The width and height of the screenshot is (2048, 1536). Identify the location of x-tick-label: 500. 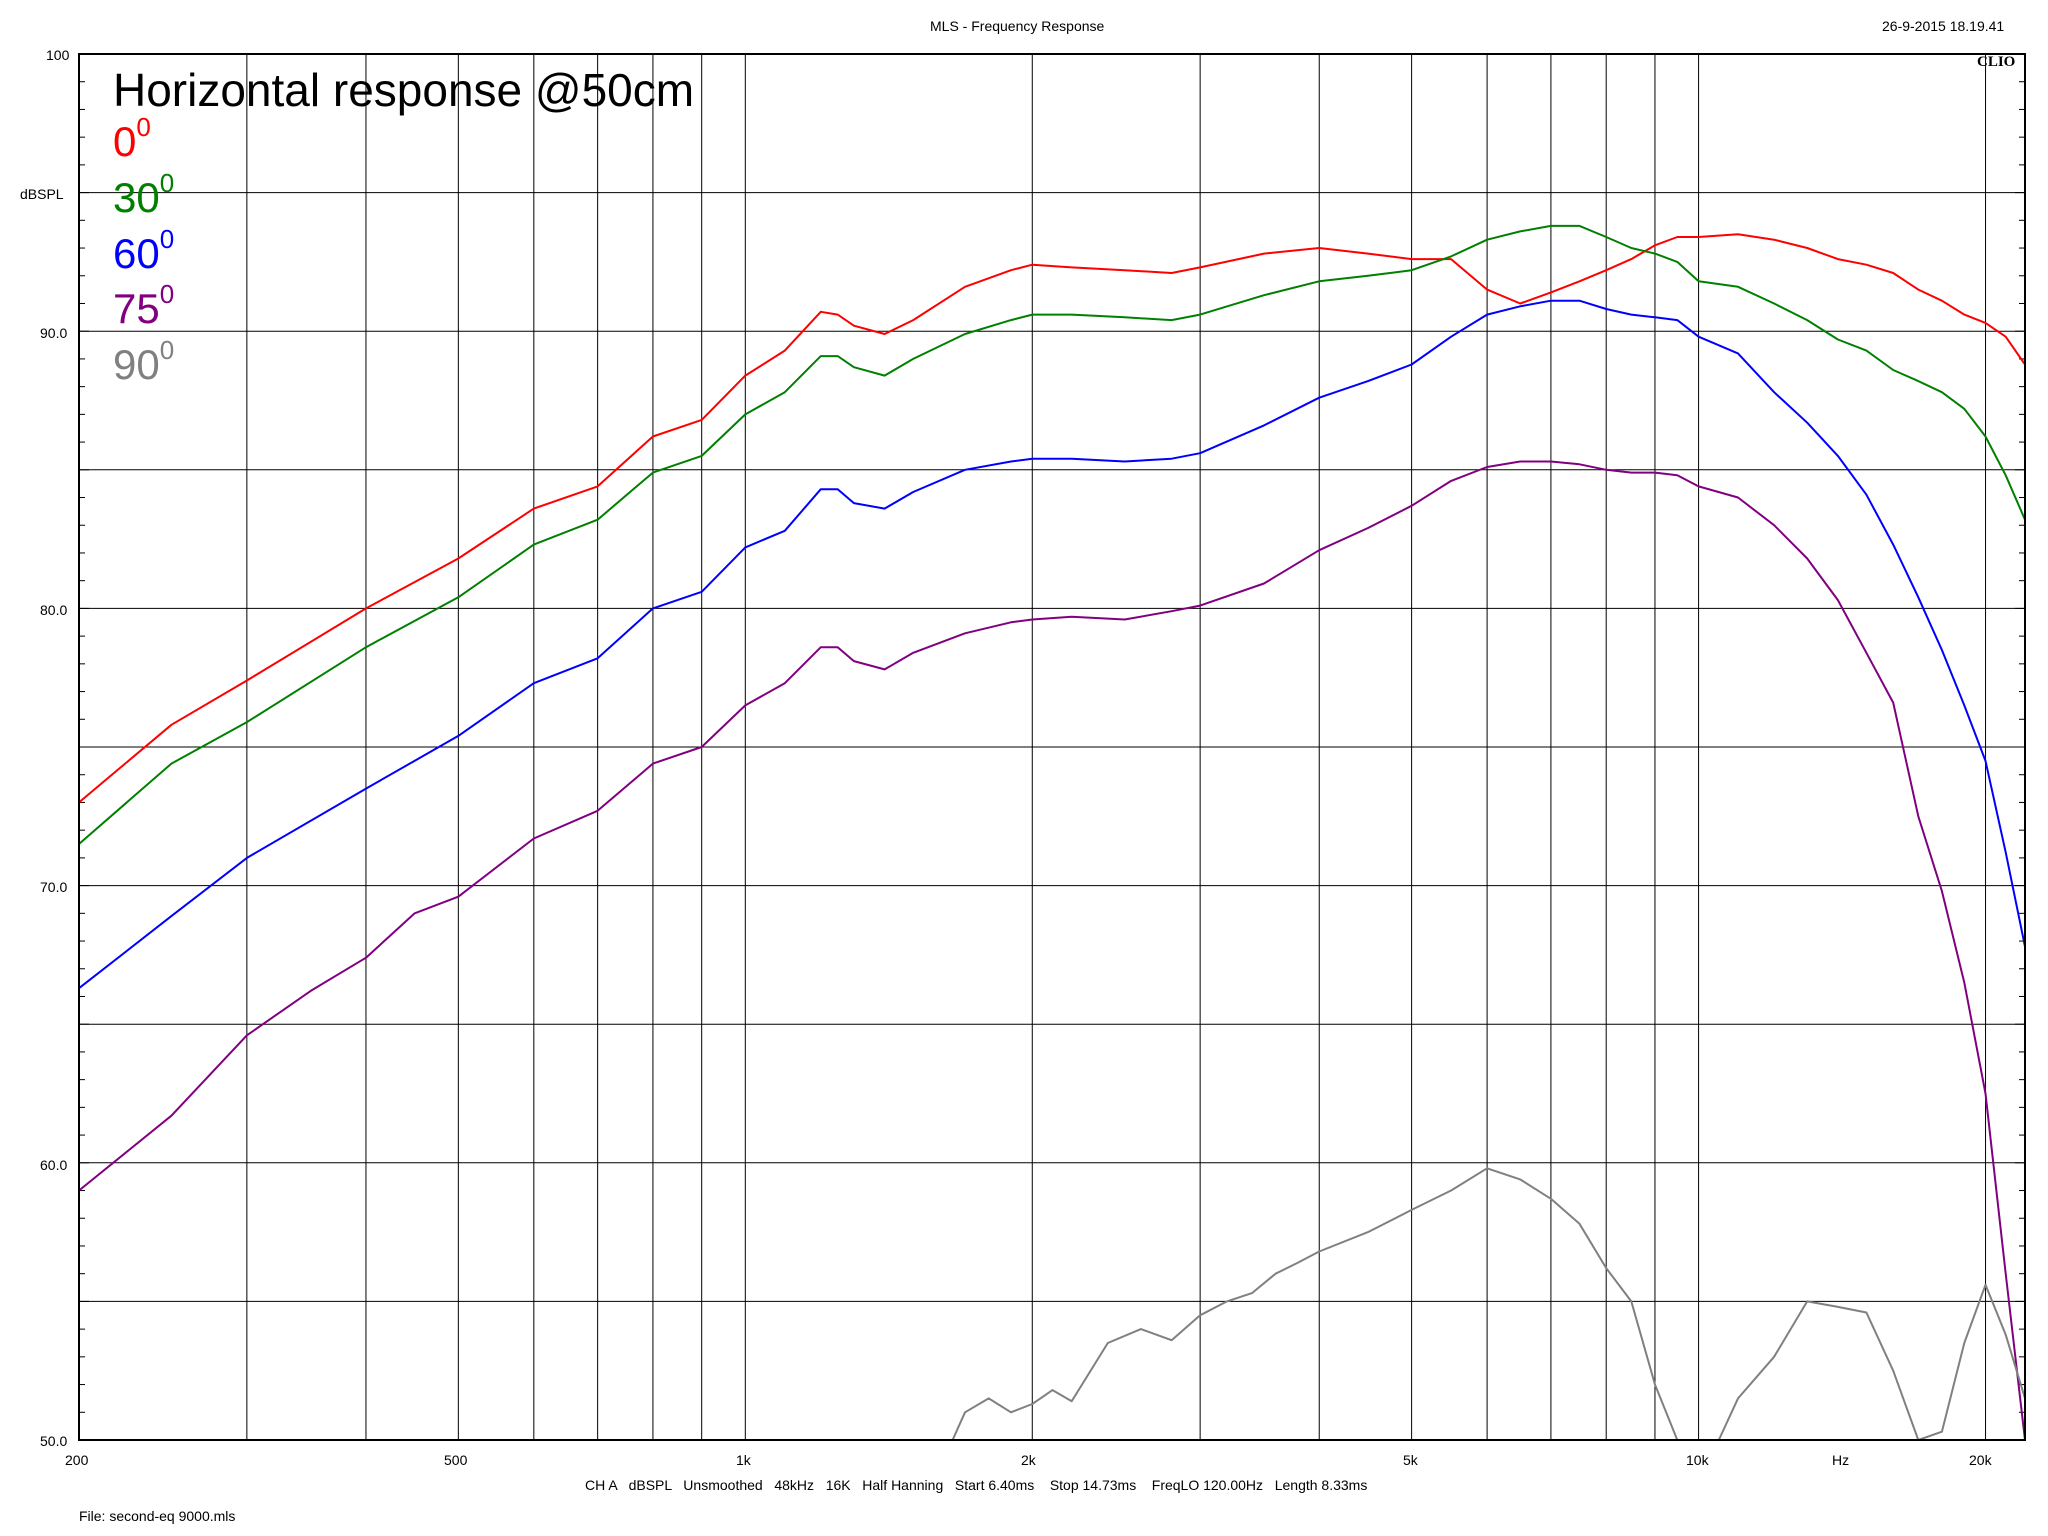
(456, 1460).